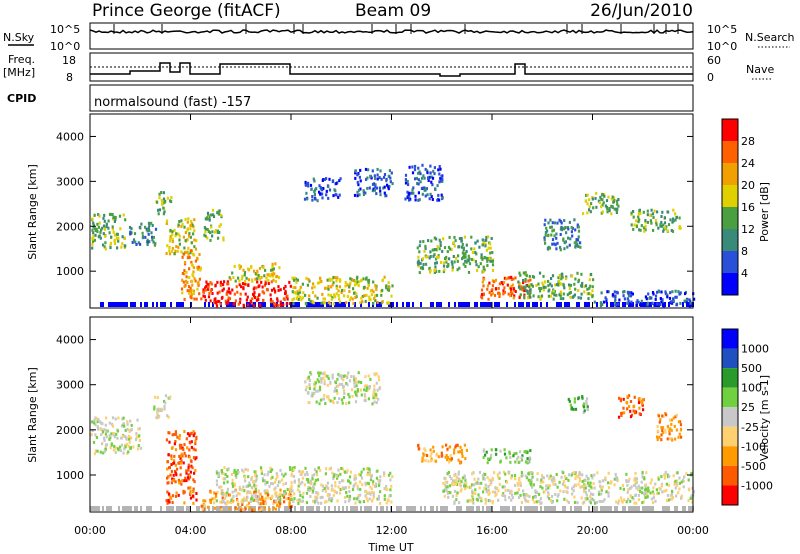 Image resolution: width=800 pixels, height=554 pixels. I want to click on power-y-label: Slant Range [km], so click(32, 212).